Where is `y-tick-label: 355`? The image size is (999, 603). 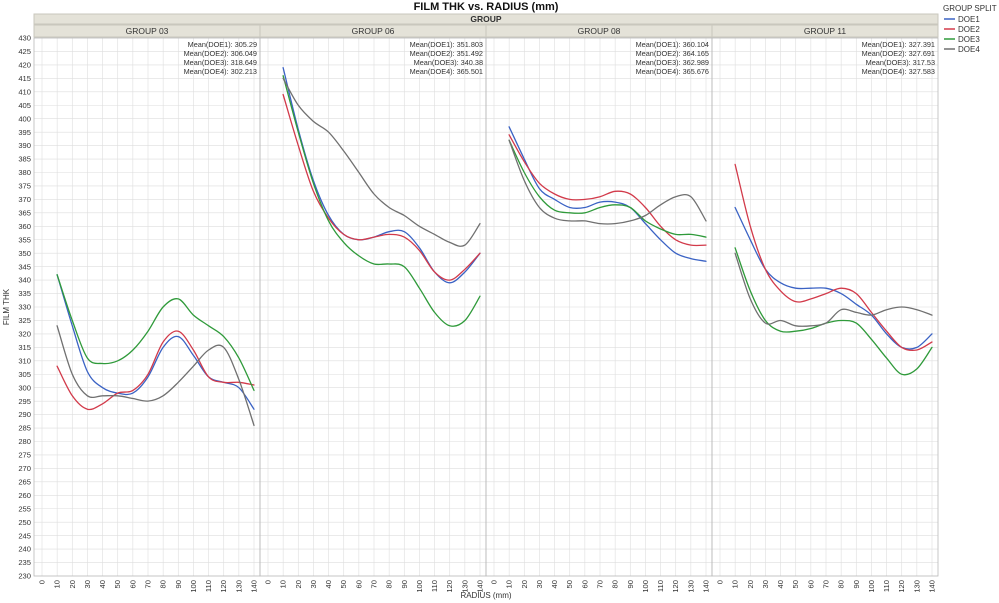 y-tick-label: 355 is located at coordinates (24, 239).